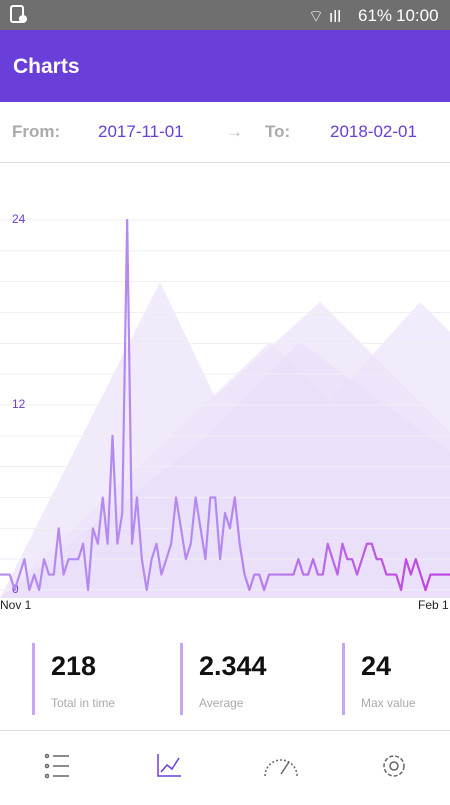 Image resolution: width=450 pixels, height=805 pixels. What do you see at coordinates (36, 131) in the screenshot?
I see `from-label: From:` at bounding box center [36, 131].